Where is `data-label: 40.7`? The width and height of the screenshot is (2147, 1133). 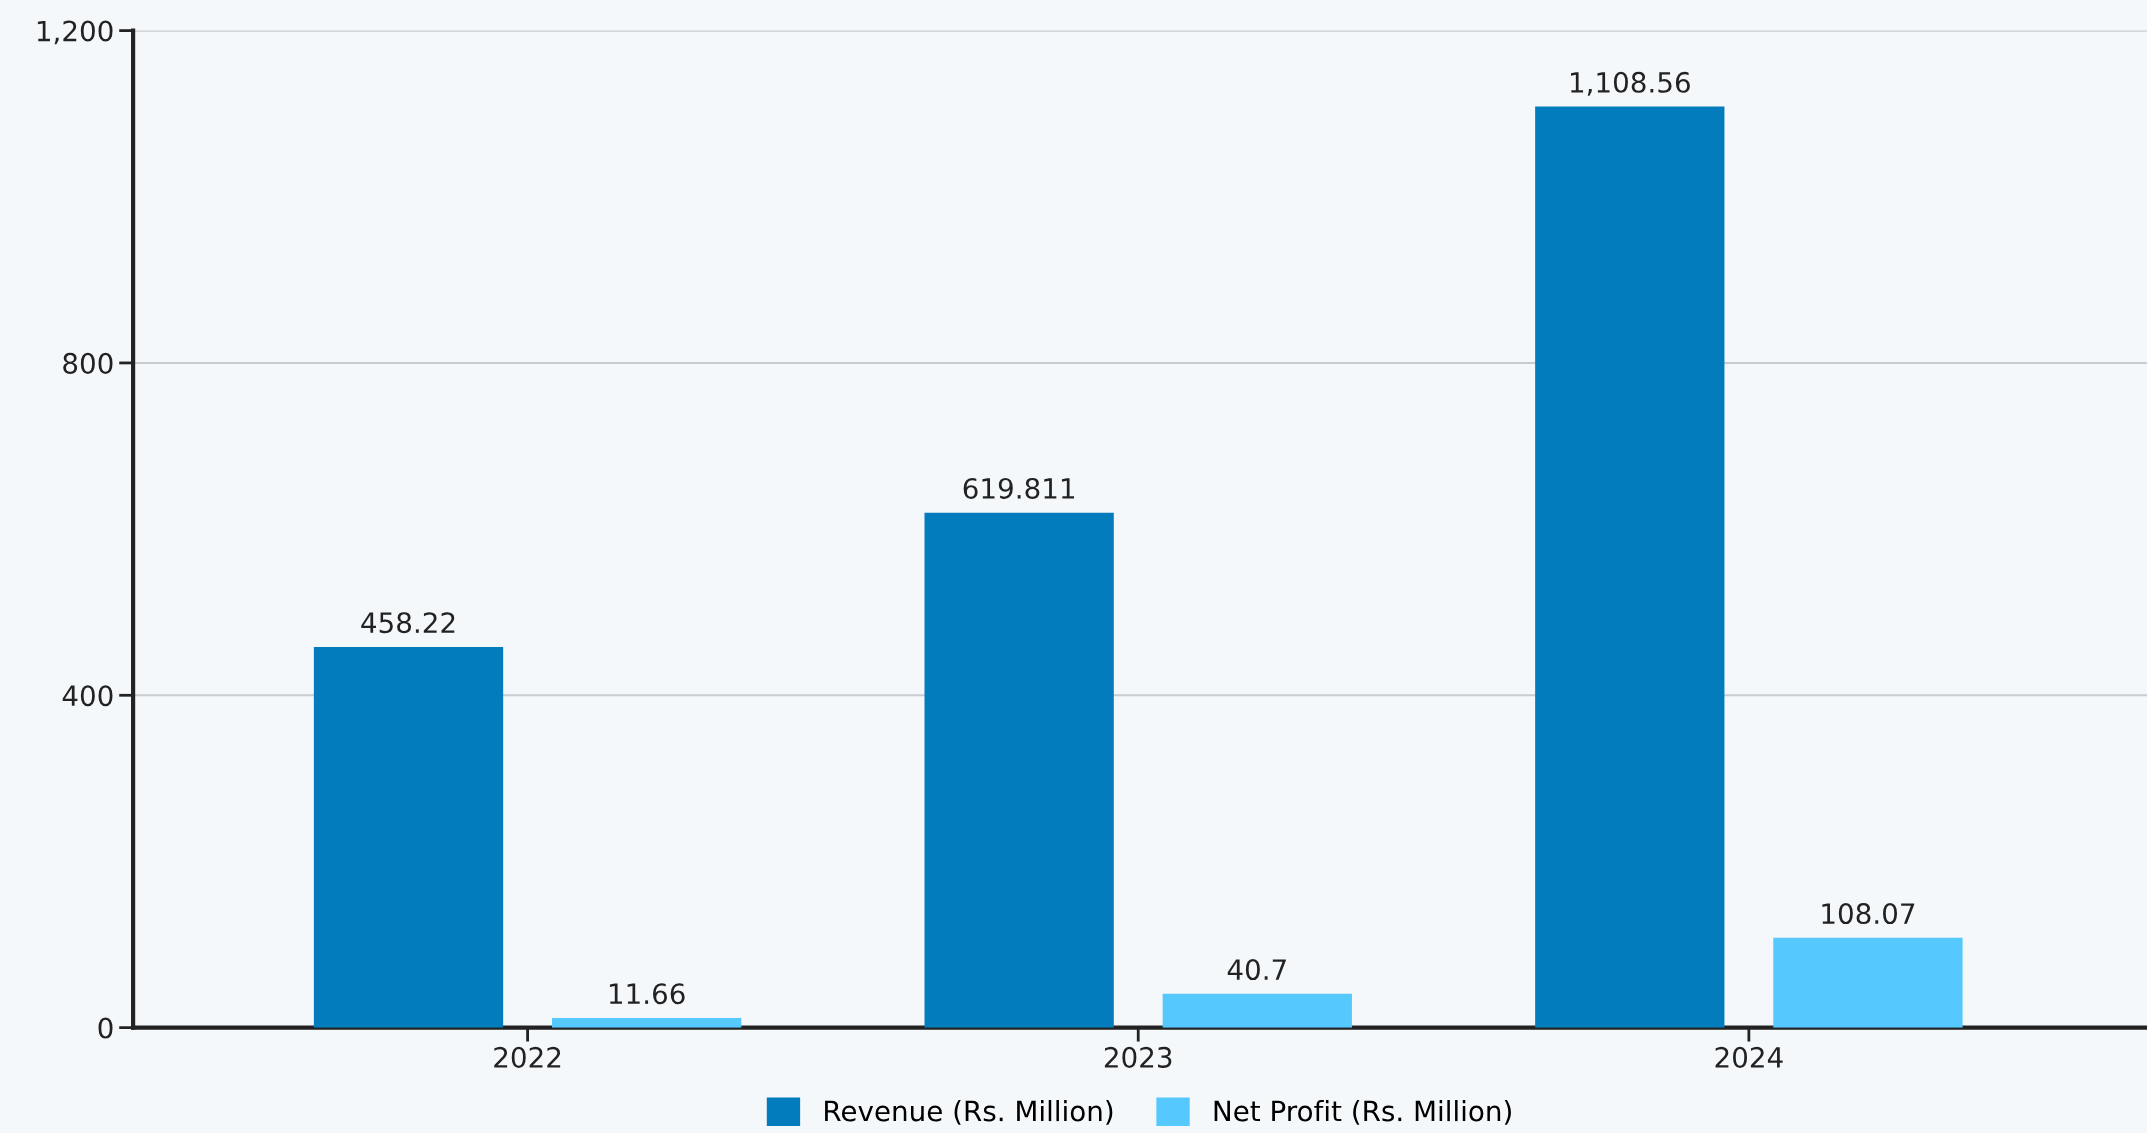 data-label: 40.7 is located at coordinates (1256, 970).